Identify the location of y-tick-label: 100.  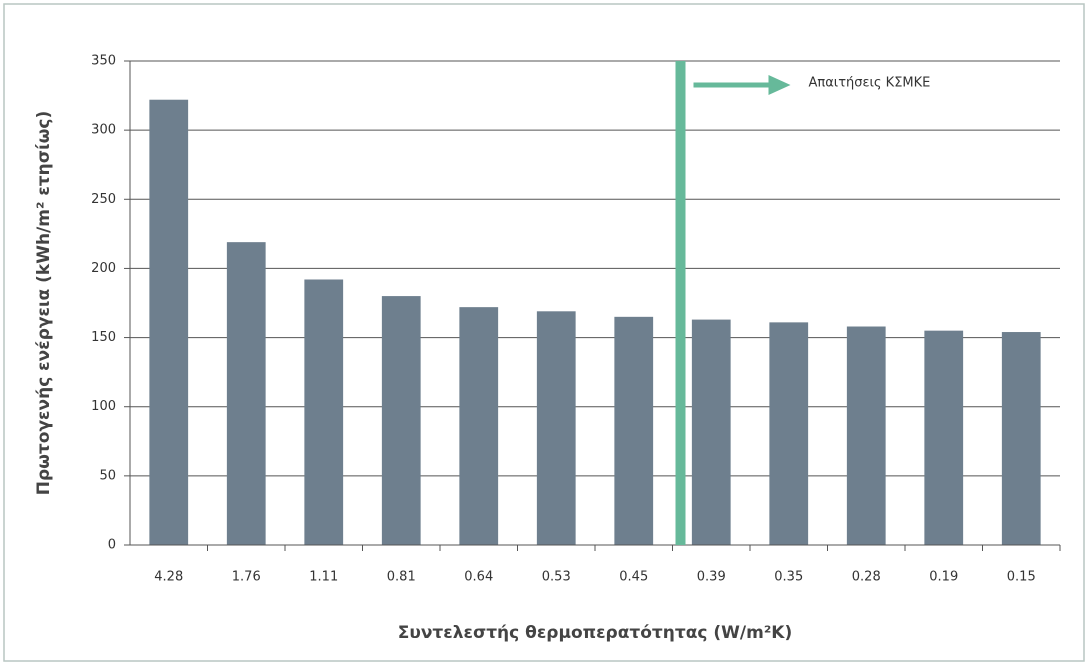
(103, 406).